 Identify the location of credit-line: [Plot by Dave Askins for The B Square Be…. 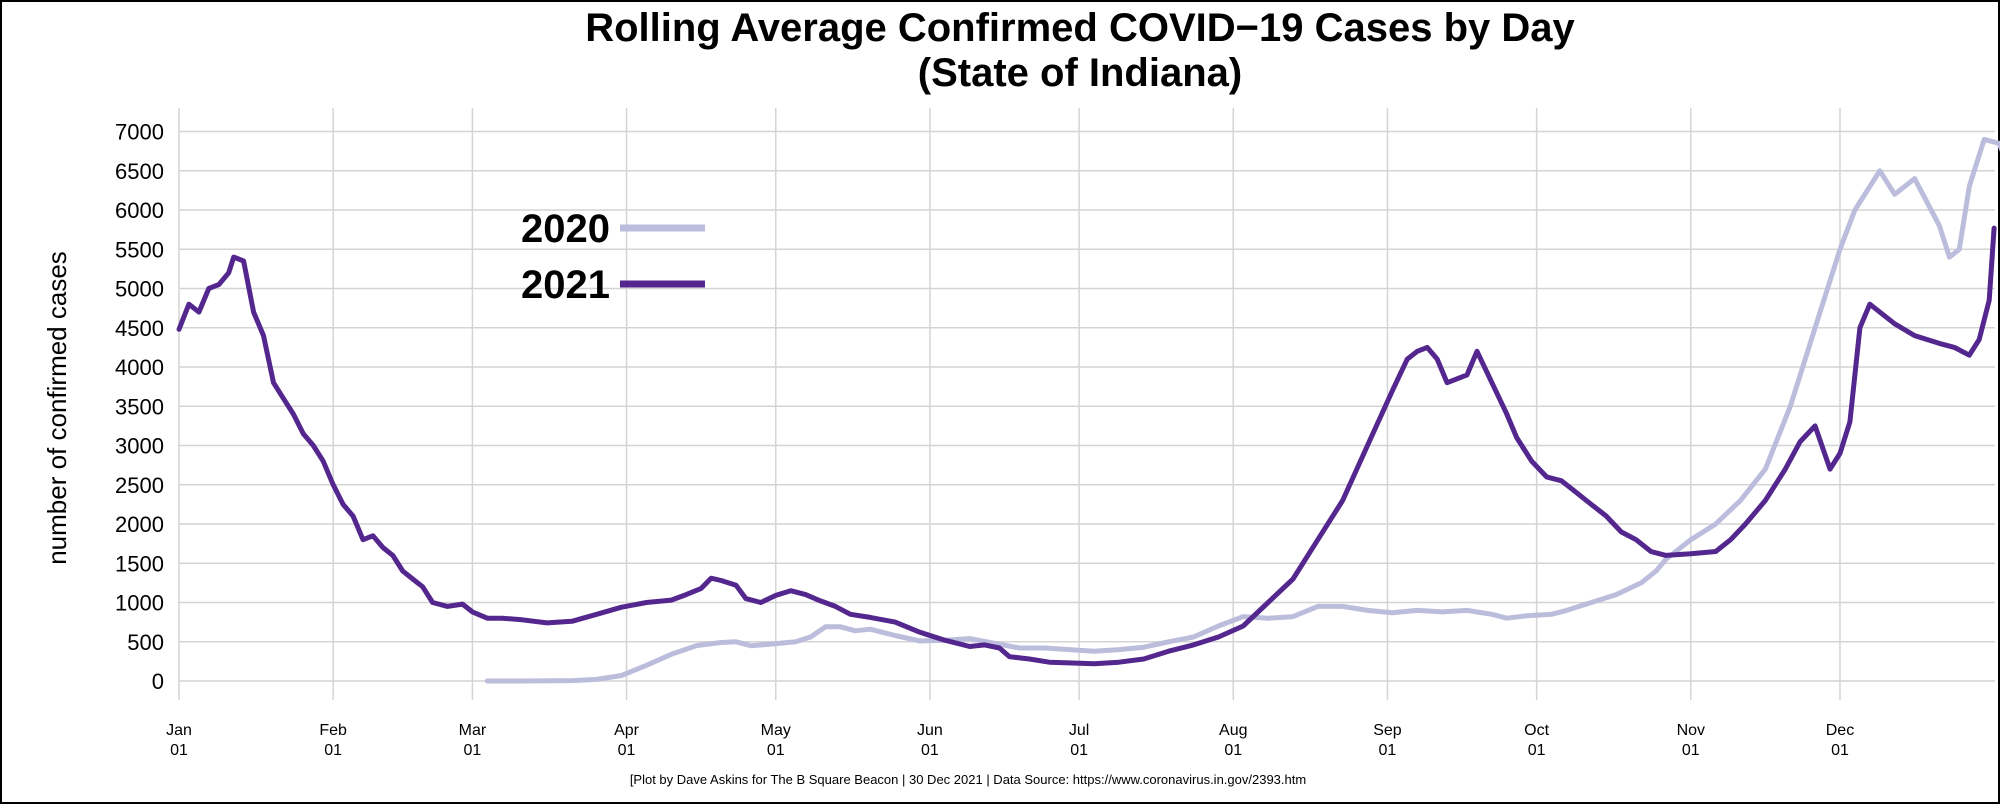
(968, 779).